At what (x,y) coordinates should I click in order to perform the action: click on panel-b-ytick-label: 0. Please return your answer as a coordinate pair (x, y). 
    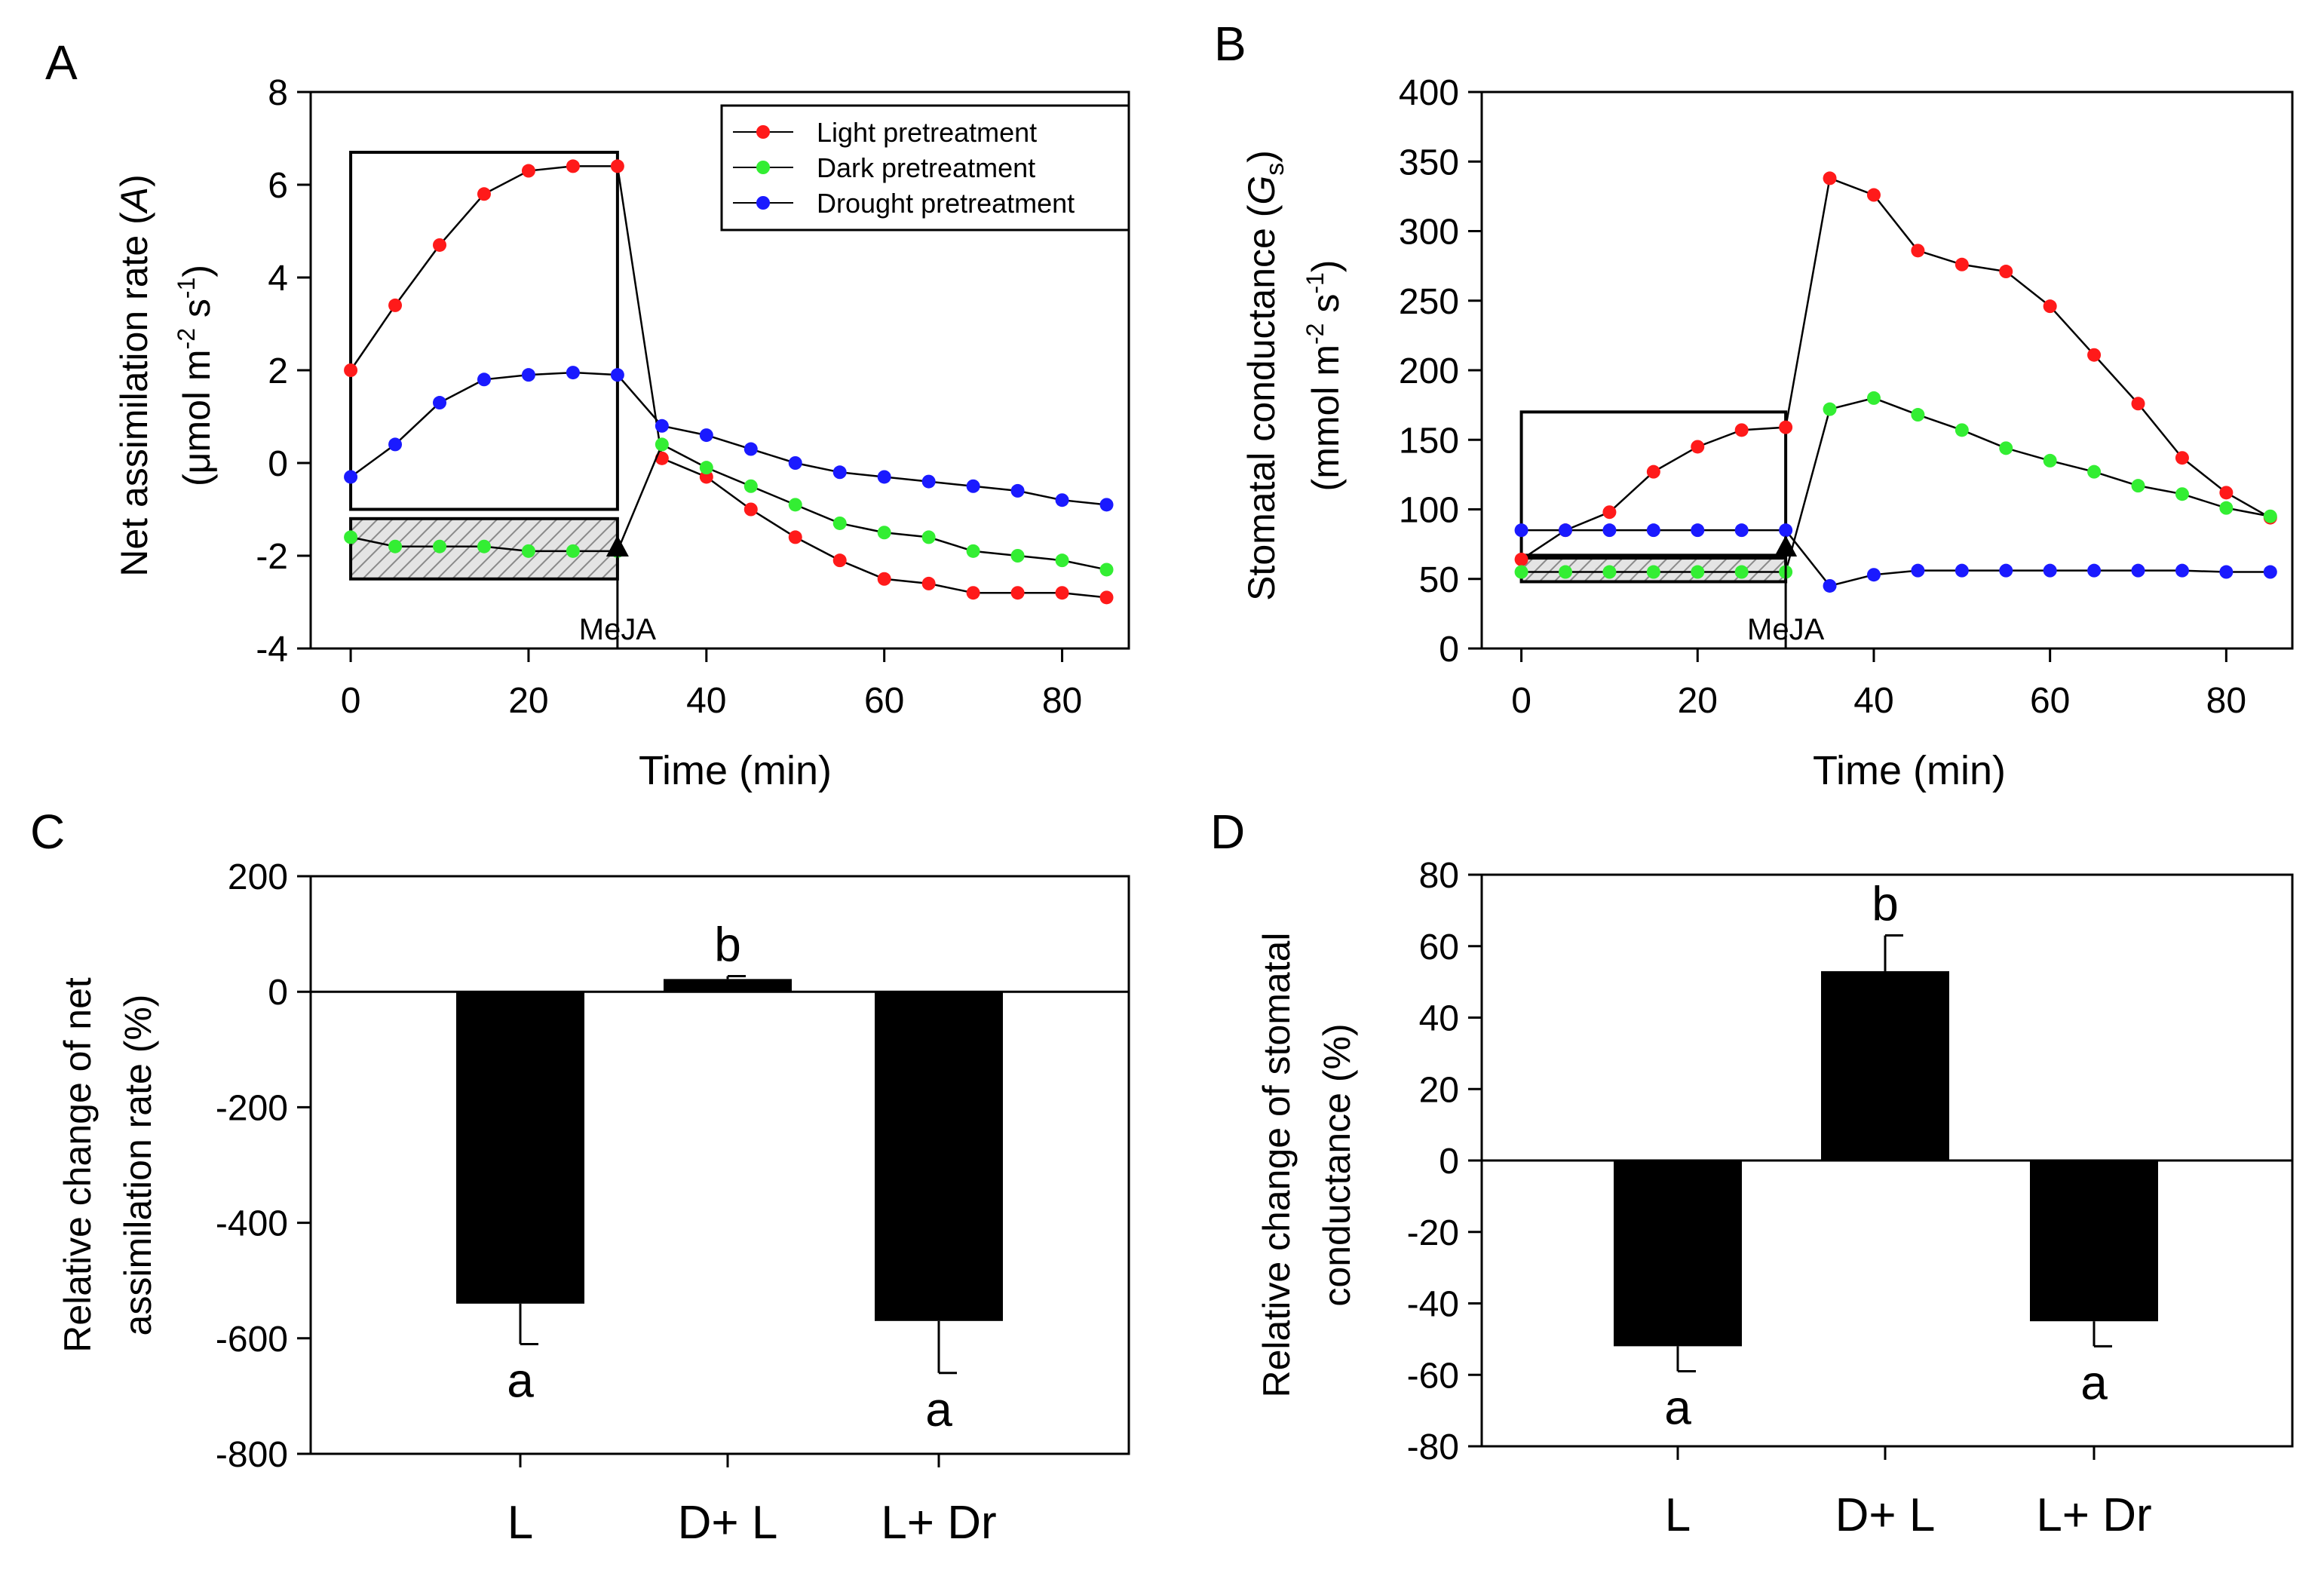
    Looking at the image, I should click on (1449, 650).